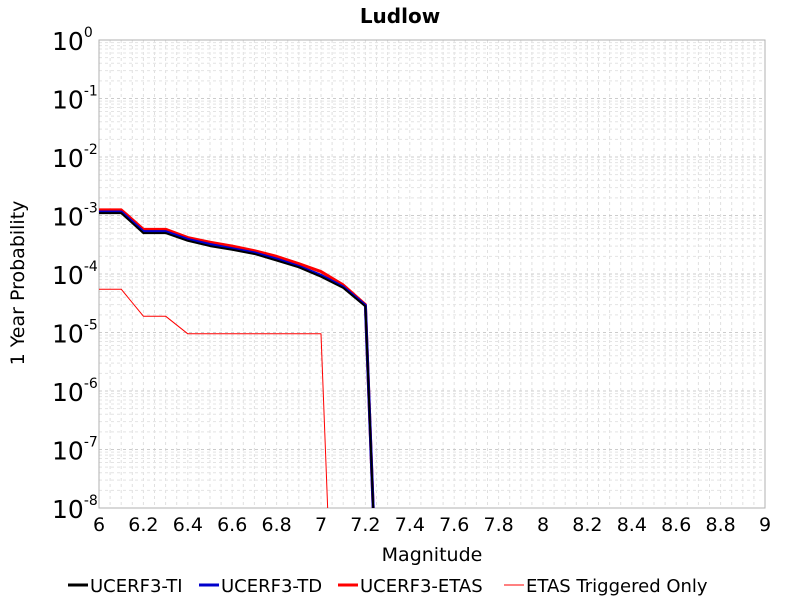 Image resolution: width=800 pixels, height=600 pixels. What do you see at coordinates (75, 99) in the screenshot?
I see `y-tick-label: 10⁻¹` at bounding box center [75, 99].